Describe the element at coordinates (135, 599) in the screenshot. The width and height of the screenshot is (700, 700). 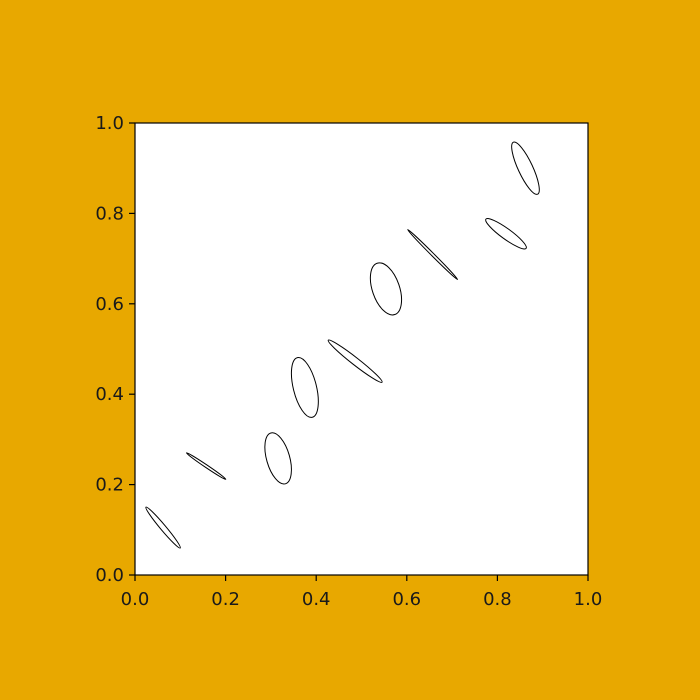
I see `x-tick-label: 0.0` at that location.